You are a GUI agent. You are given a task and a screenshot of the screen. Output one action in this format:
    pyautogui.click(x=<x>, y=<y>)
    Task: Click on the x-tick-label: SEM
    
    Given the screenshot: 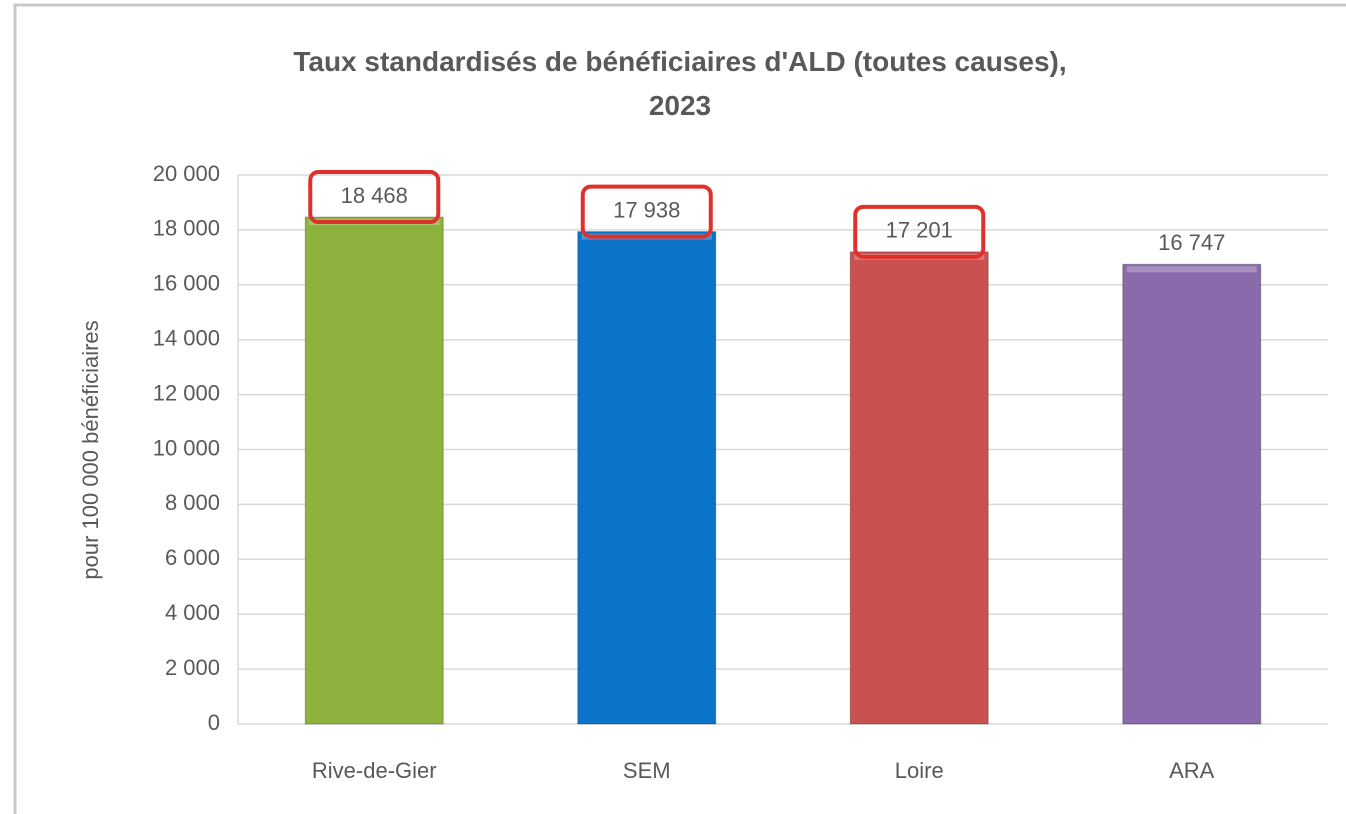 What is the action you would take?
    pyautogui.click(x=647, y=770)
    